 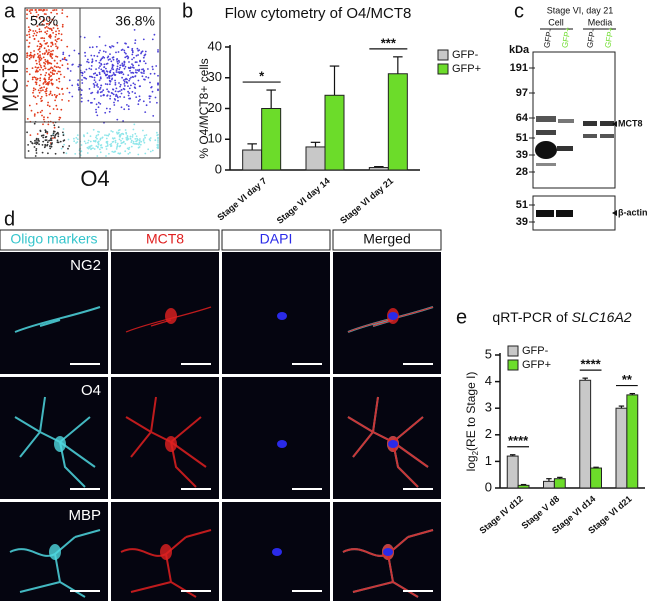 What do you see at coordinates (522, 155) in the screenshot?
I see `marker-label: 39` at bounding box center [522, 155].